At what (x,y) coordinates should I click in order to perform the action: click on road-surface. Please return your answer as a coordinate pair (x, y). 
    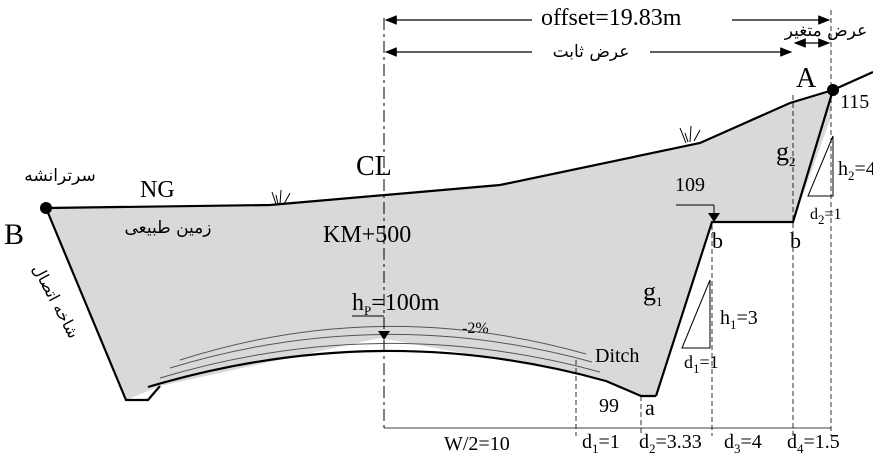
    Looking at the image, I should click on (401, 373).